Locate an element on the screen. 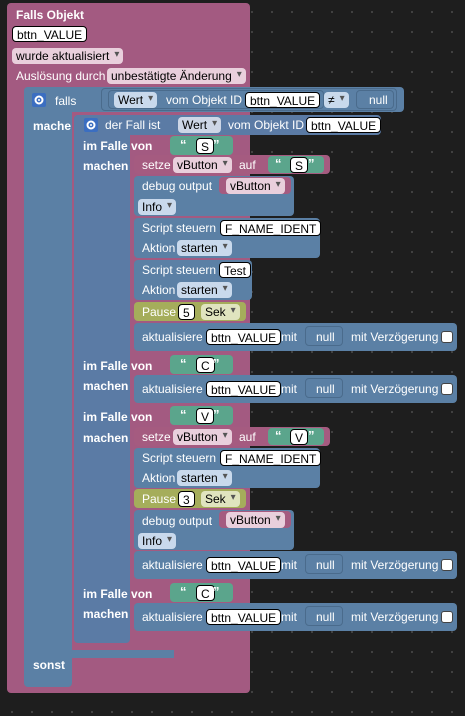 This screenshot has height=716, width=465. case-2-do-label: machen is located at coordinates (106, 386).